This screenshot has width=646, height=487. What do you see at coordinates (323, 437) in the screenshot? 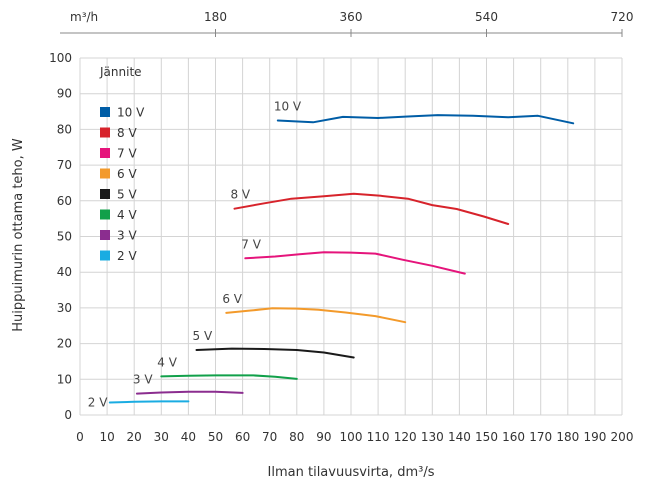
I see `x-tick-label: 90` at bounding box center [323, 437].